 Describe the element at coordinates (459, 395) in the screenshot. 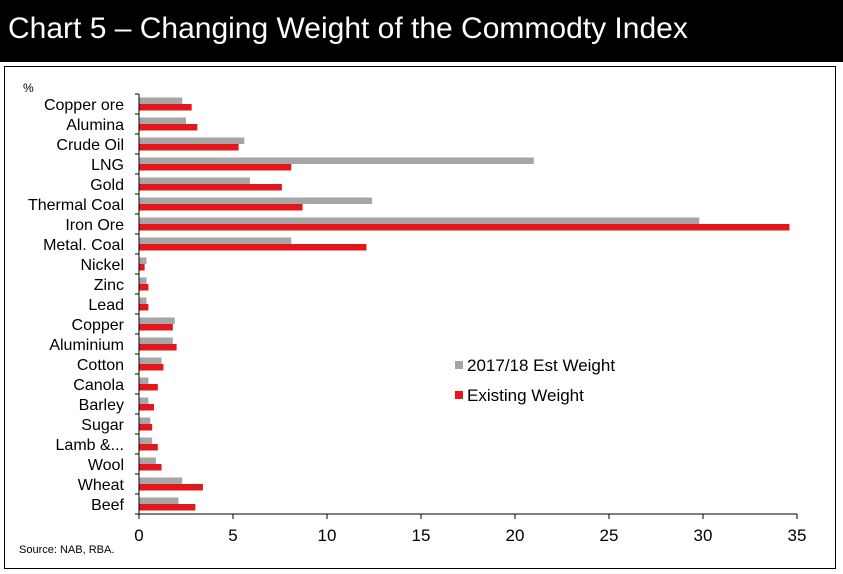

I see `legend-swatch-existing-weight` at that location.